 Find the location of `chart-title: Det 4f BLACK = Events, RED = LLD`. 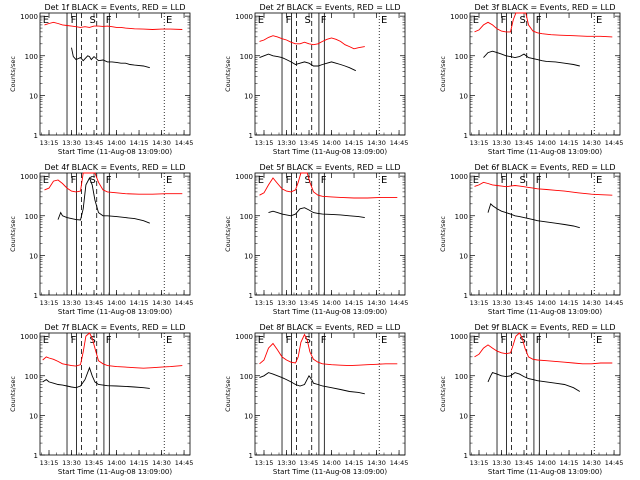

chart-title: Det 4f BLACK = Events, RED = LLD is located at coordinates (114, 167).